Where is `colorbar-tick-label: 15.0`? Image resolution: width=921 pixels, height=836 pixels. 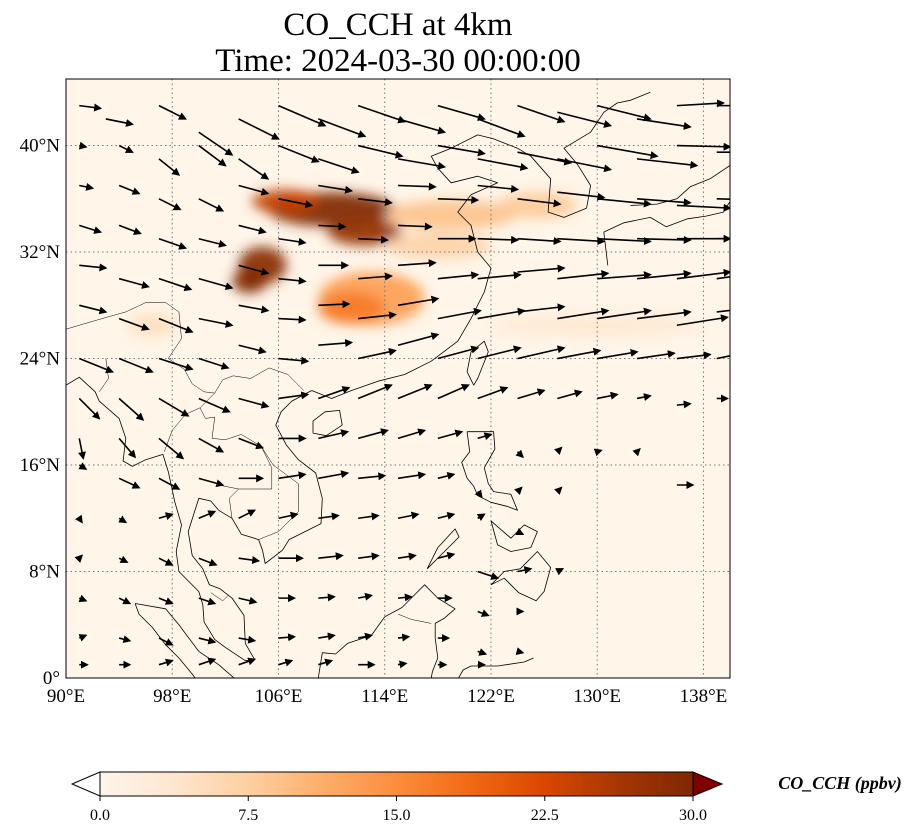 colorbar-tick-label: 15.0 is located at coordinates (397, 815).